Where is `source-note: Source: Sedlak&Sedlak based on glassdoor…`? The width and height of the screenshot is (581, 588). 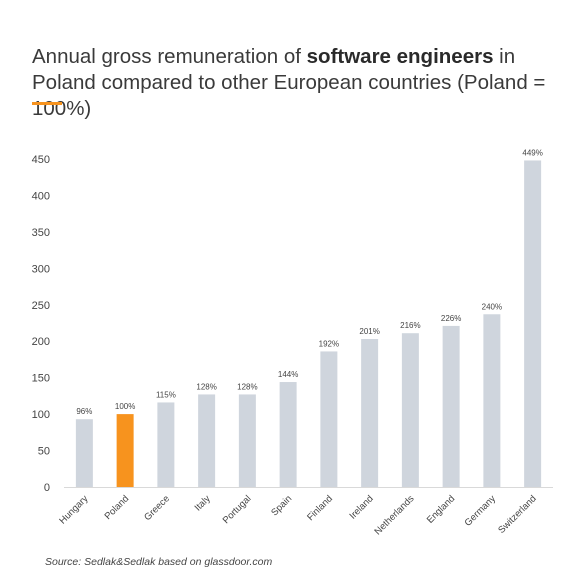 source-note: Source: Sedlak&Sedlak based on glassdoor… is located at coordinates (159, 562).